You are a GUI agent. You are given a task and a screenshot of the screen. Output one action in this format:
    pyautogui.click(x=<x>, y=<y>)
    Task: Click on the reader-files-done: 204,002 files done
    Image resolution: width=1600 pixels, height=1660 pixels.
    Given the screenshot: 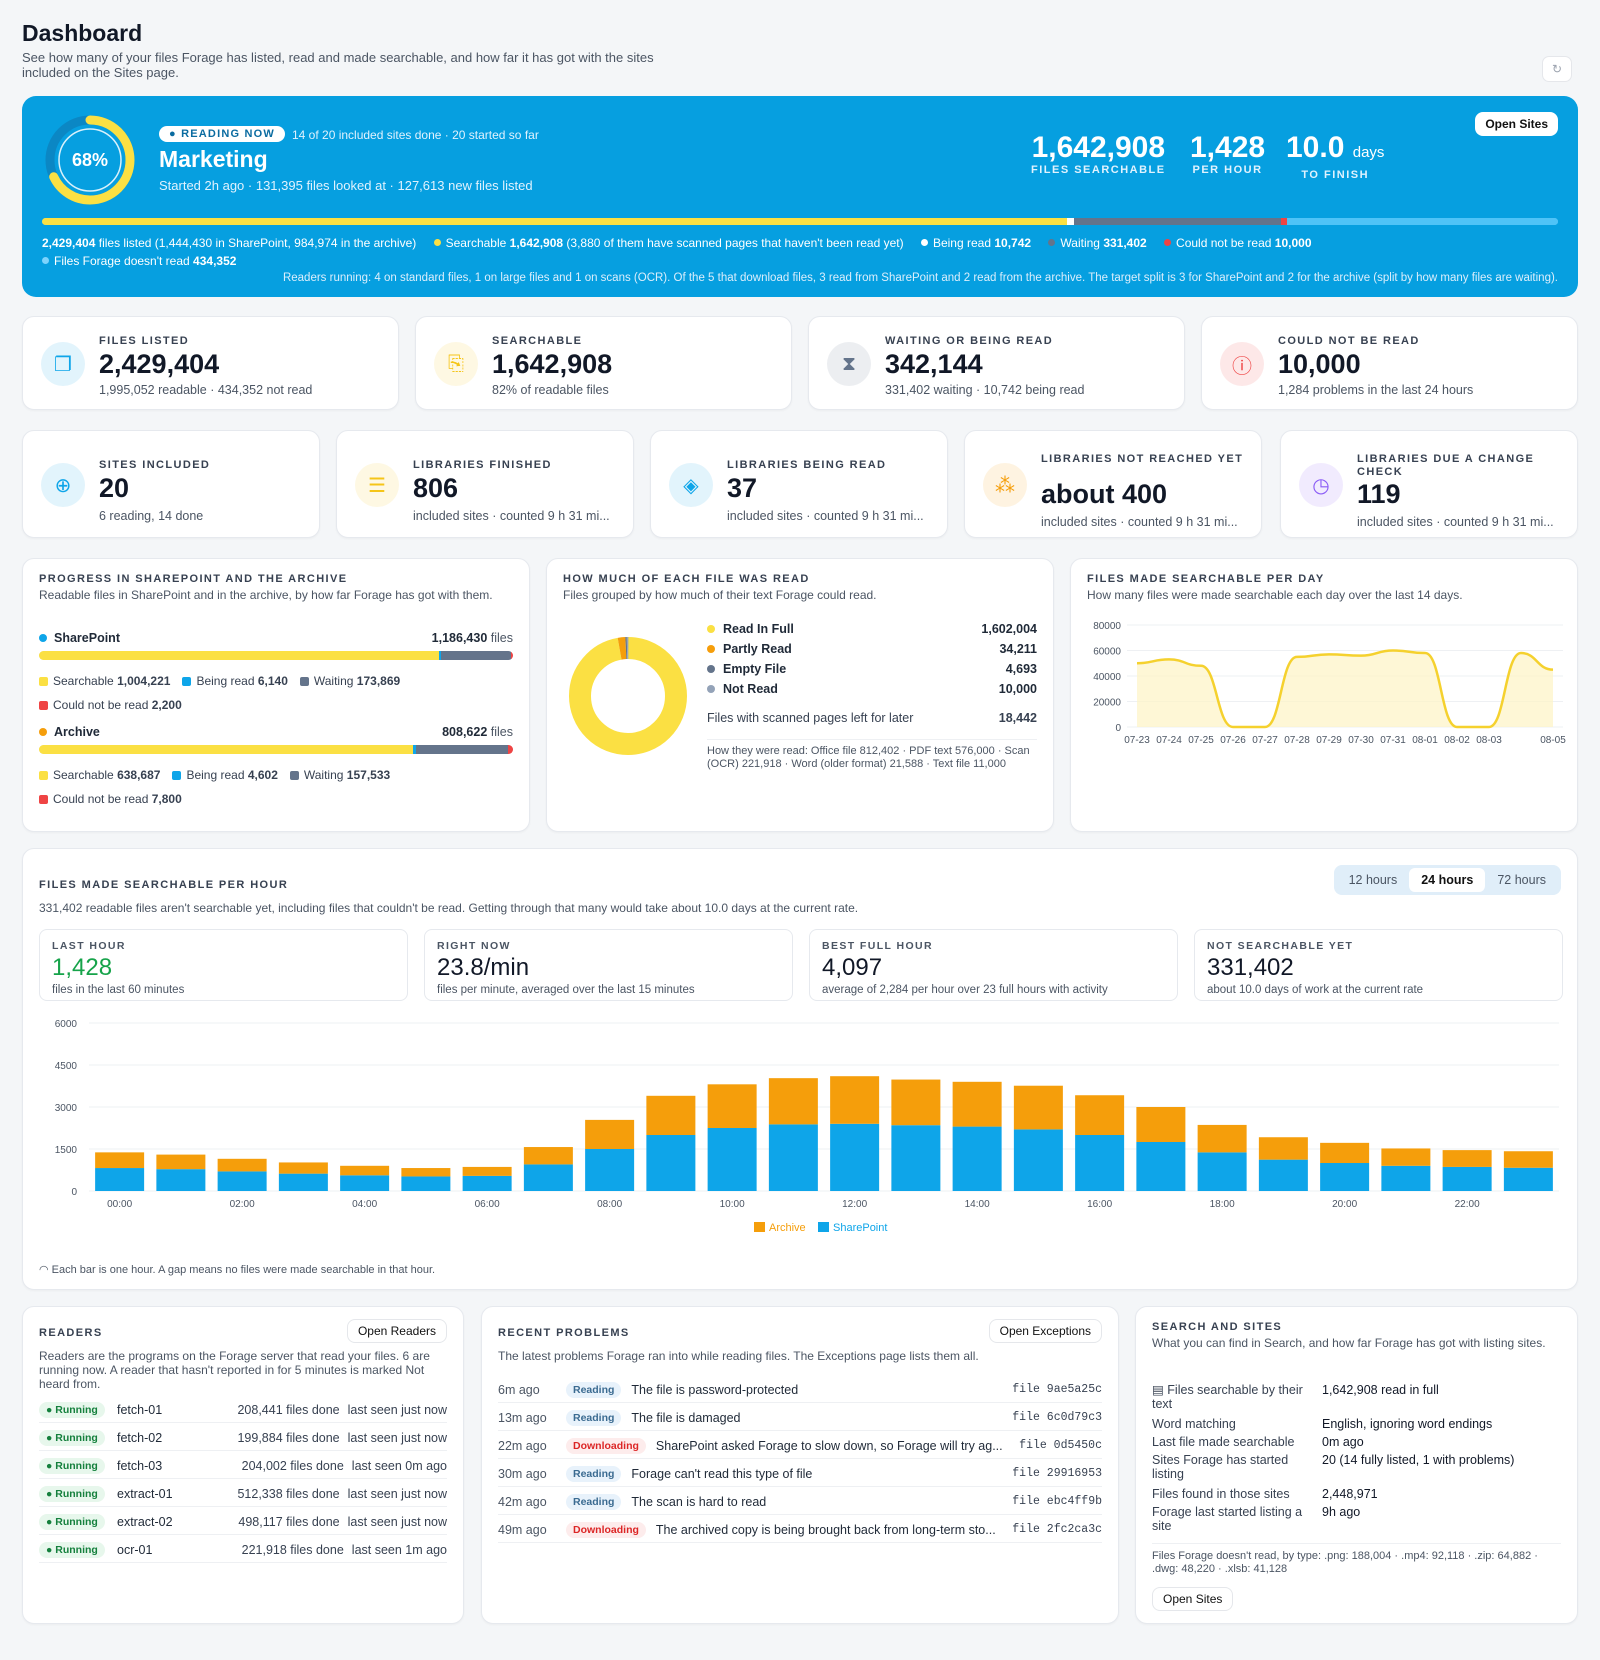 What is the action you would take?
    pyautogui.click(x=292, y=1465)
    